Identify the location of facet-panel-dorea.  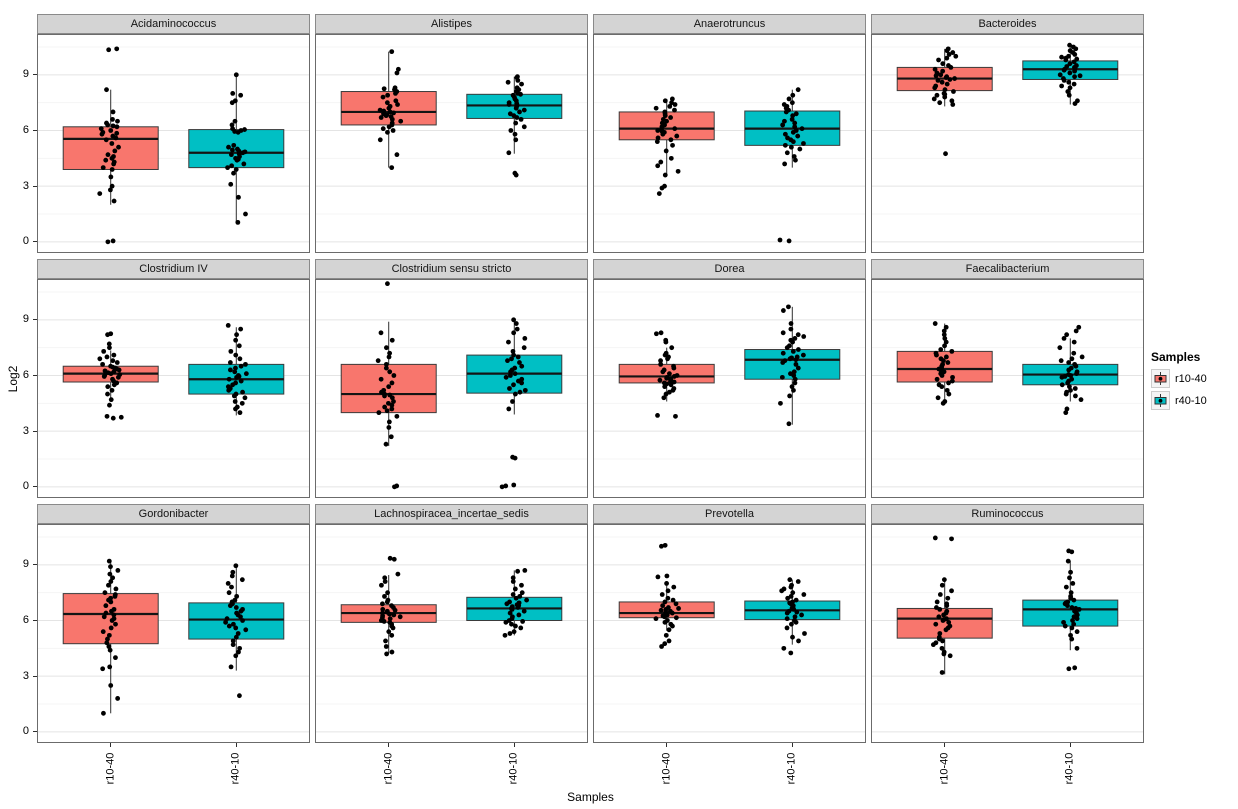
(729, 388).